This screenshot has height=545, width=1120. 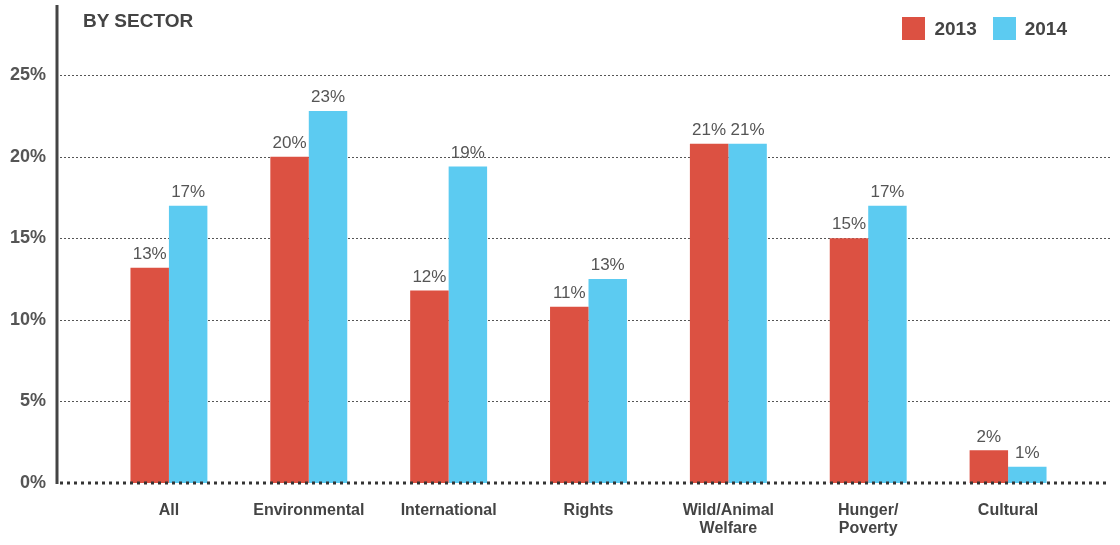 I want to click on x-tick-label: Wild/Animal Welfare, so click(x=728, y=518).